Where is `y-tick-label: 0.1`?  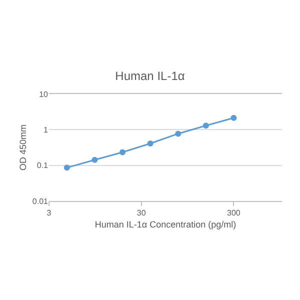 y-tick-label: 0.1 is located at coordinates (42, 165).